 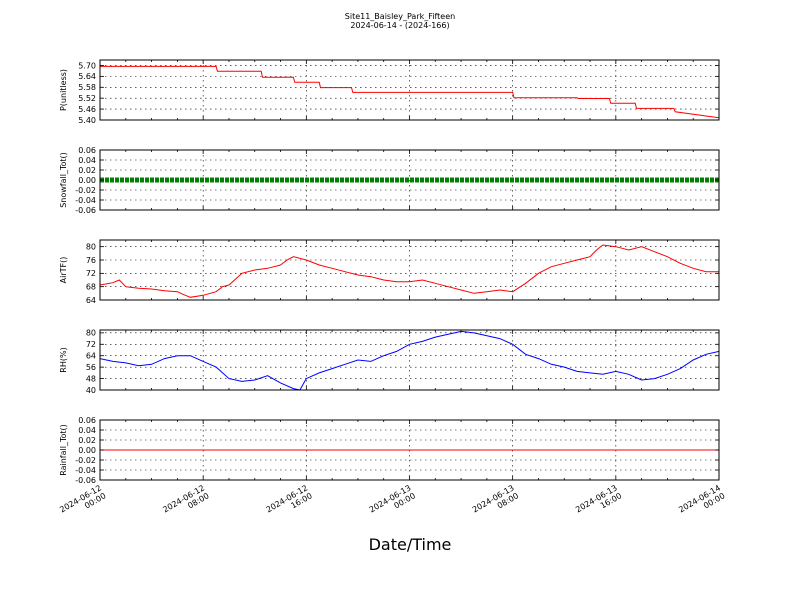 I want to click on y-tick-label: 5.46, so click(x=87, y=109).